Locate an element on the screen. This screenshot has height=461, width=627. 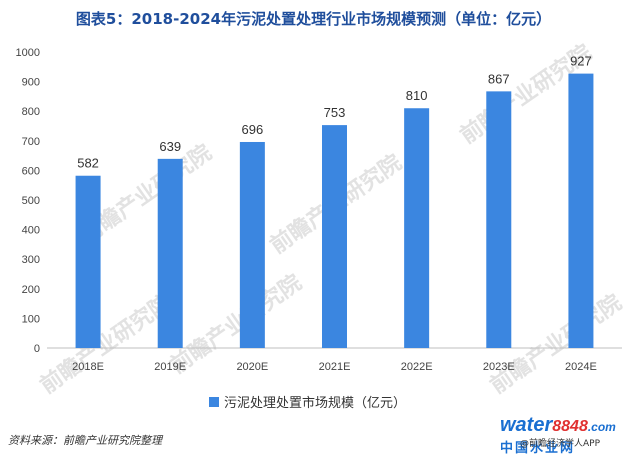
y-tick-label: 700 is located at coordinates (31, 142).